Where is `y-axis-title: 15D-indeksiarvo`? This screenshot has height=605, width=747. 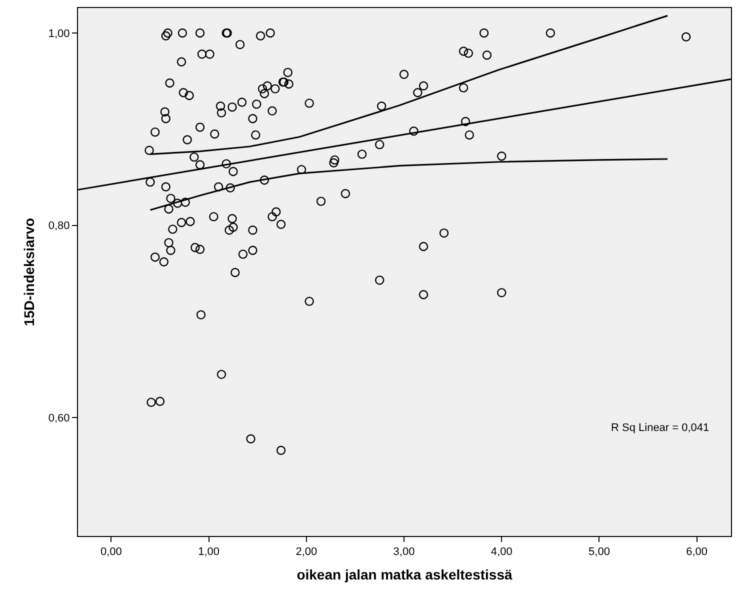
y-axis-title: 15D-indeksiarvo is located at coordinates (28, 272).